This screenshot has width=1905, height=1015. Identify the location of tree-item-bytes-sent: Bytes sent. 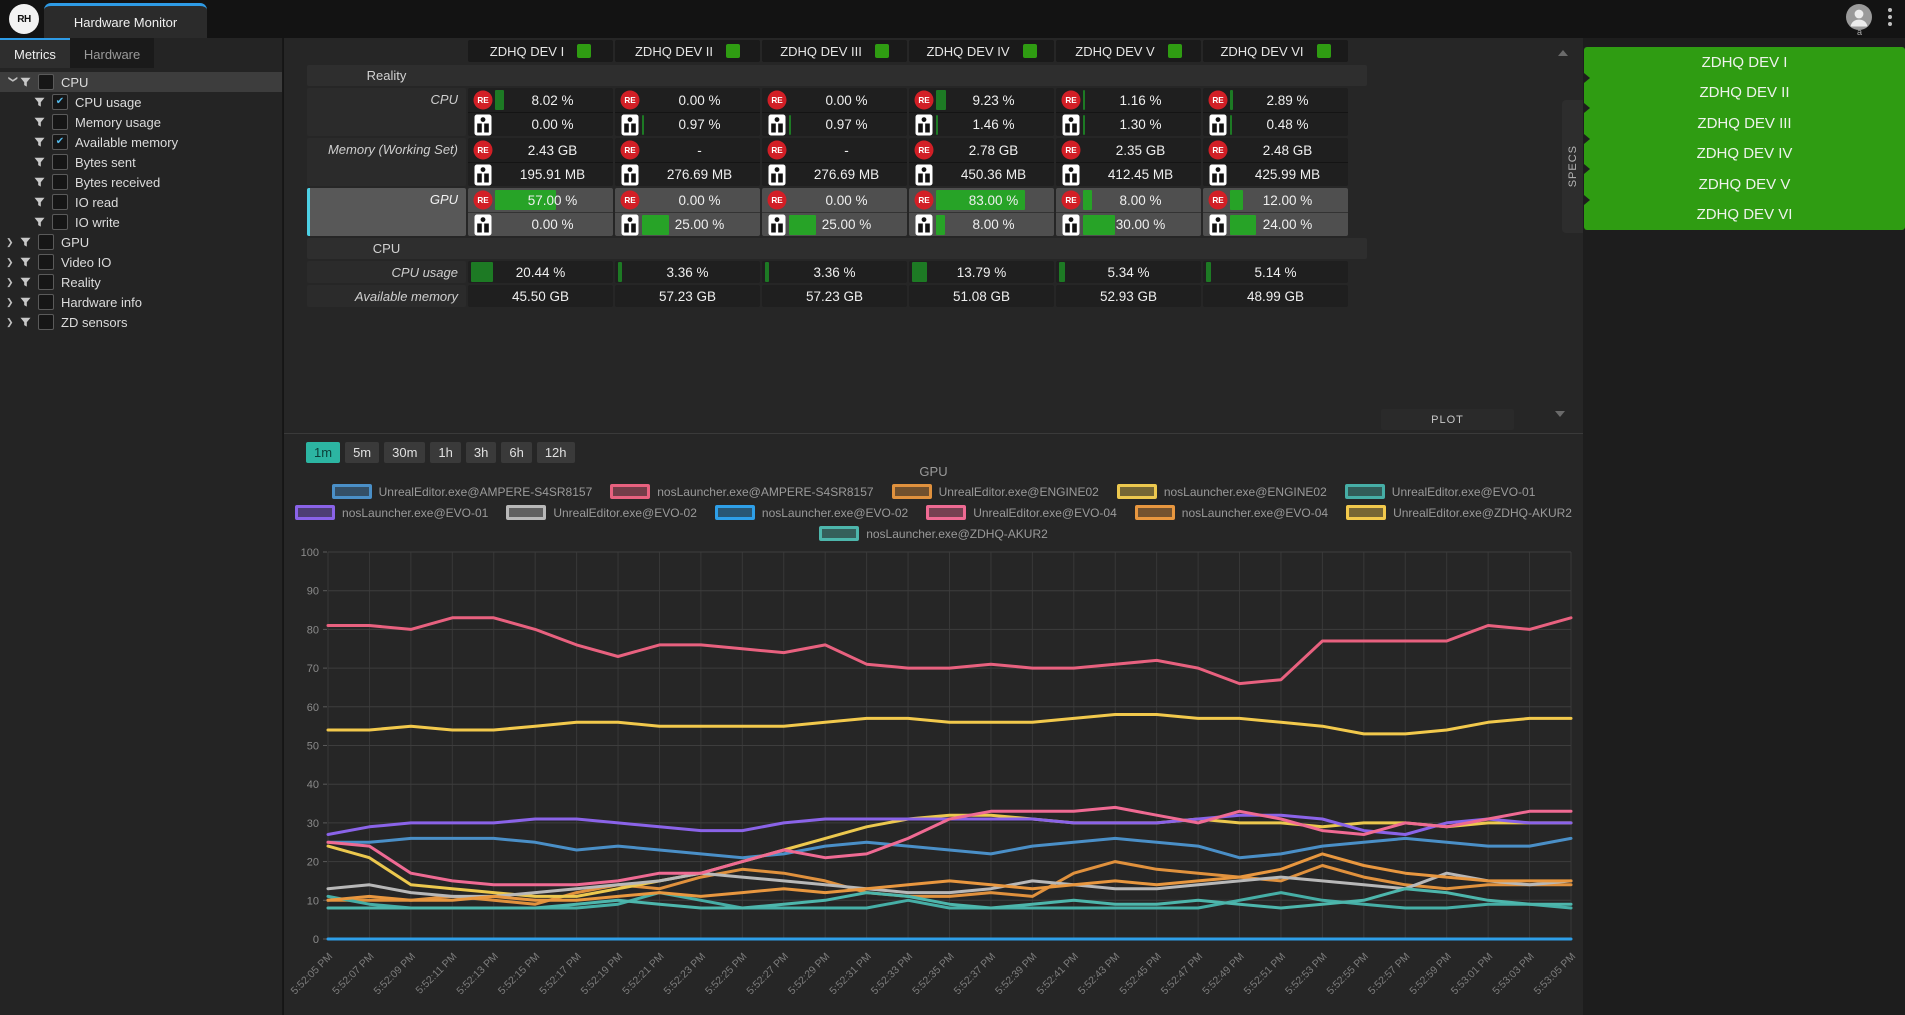
(141, 162).